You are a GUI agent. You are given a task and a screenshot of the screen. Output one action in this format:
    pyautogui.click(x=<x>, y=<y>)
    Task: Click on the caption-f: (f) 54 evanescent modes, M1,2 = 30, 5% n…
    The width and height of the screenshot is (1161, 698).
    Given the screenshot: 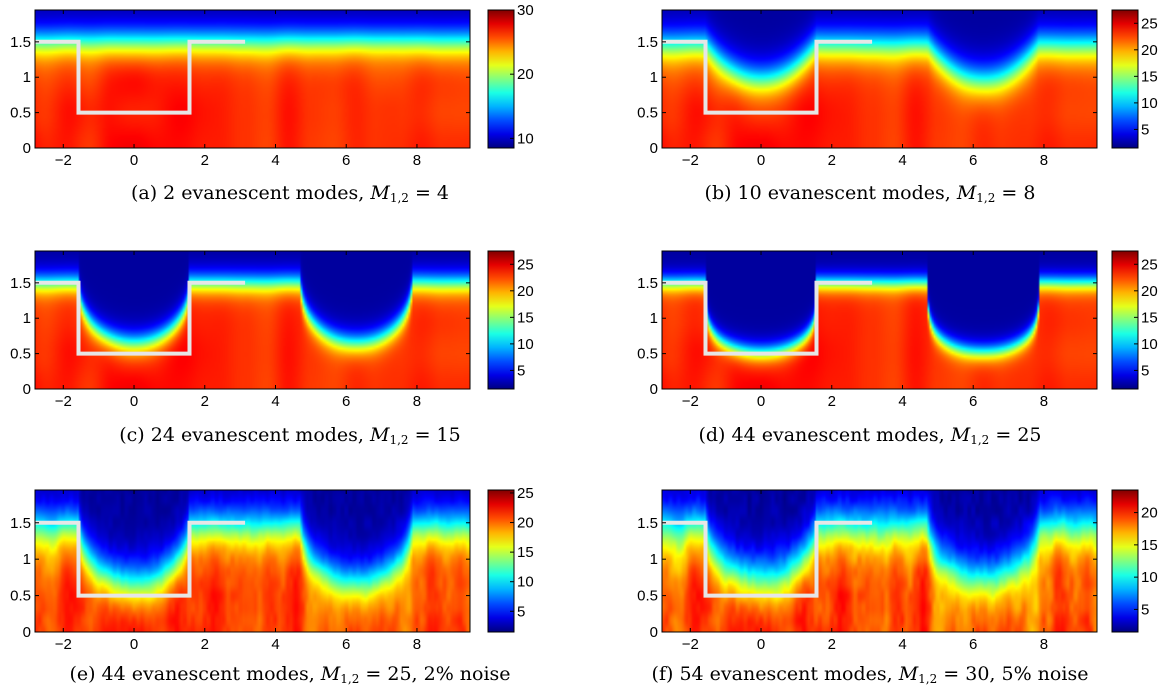 What is the action you would take?
    pyautogui.click(x=870, y=674)
    